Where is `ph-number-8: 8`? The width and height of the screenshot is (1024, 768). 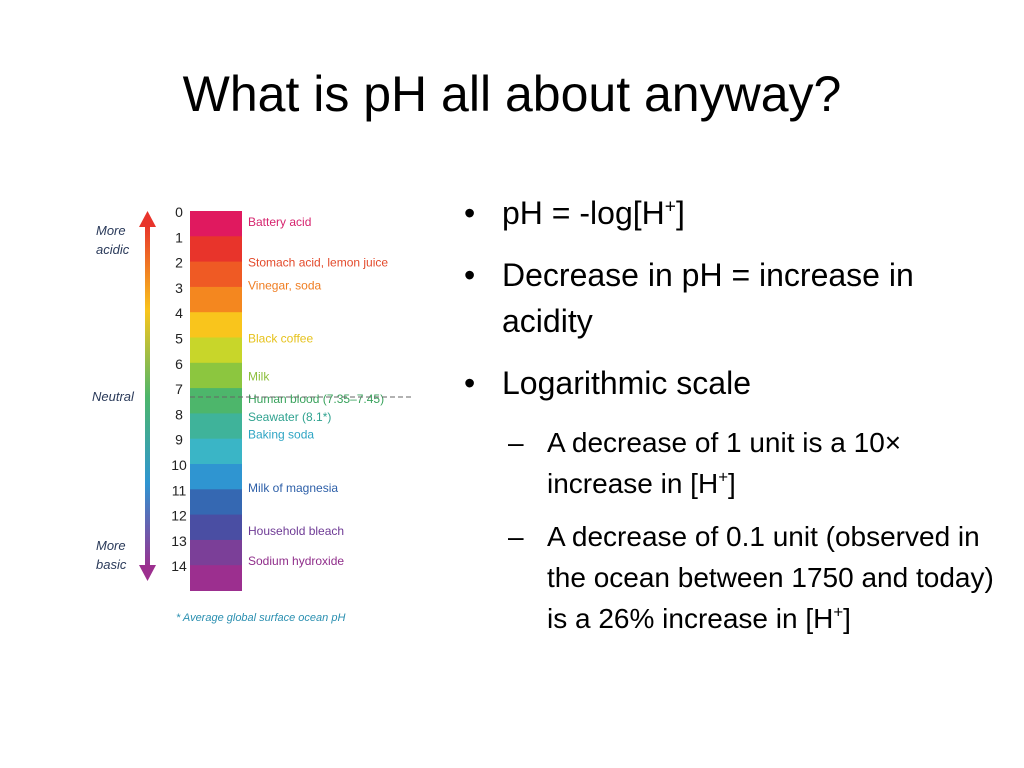 ph-number-8: 8 is located at coordinates (179, 414).